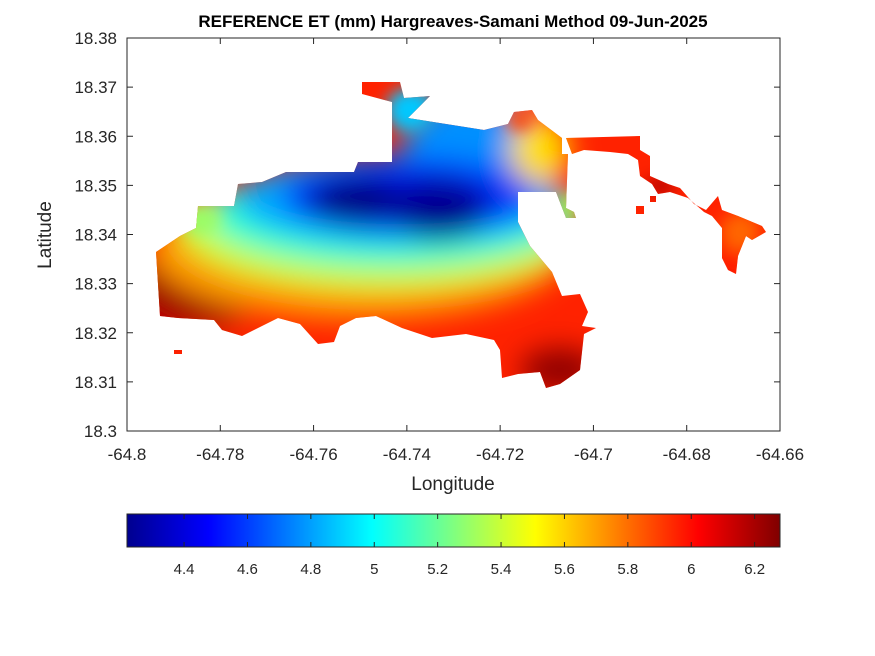 The width and height of the screenshot is (875, 656). What do you see at coordinates (220, 454) in the screenshot?
I see `x-tick-label: -64.78` at bounding box center [220, 454].